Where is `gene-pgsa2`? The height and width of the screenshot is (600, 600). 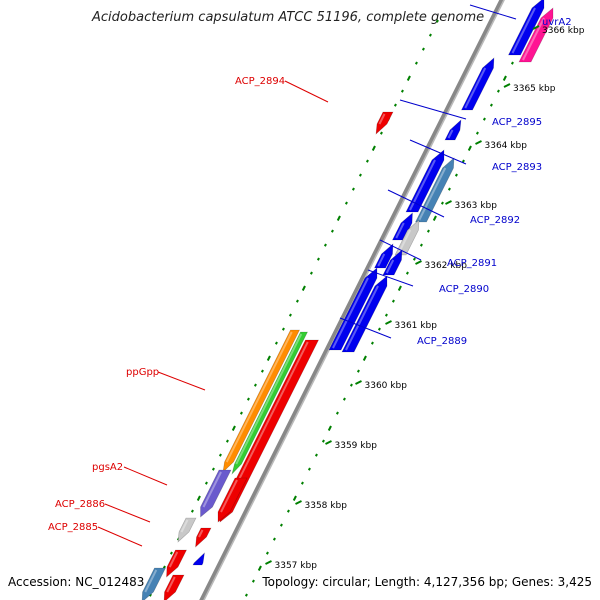
gene-pgsa2 is located at coordinates (216, 493).